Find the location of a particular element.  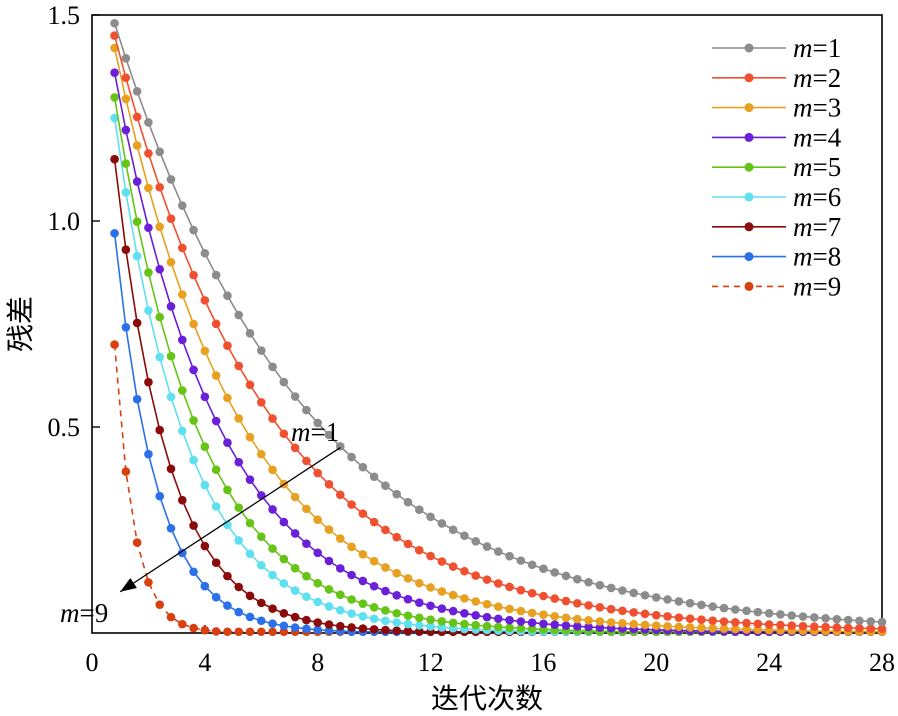

legend-item-m=4: m=4 is located at coordinates (777, 137).